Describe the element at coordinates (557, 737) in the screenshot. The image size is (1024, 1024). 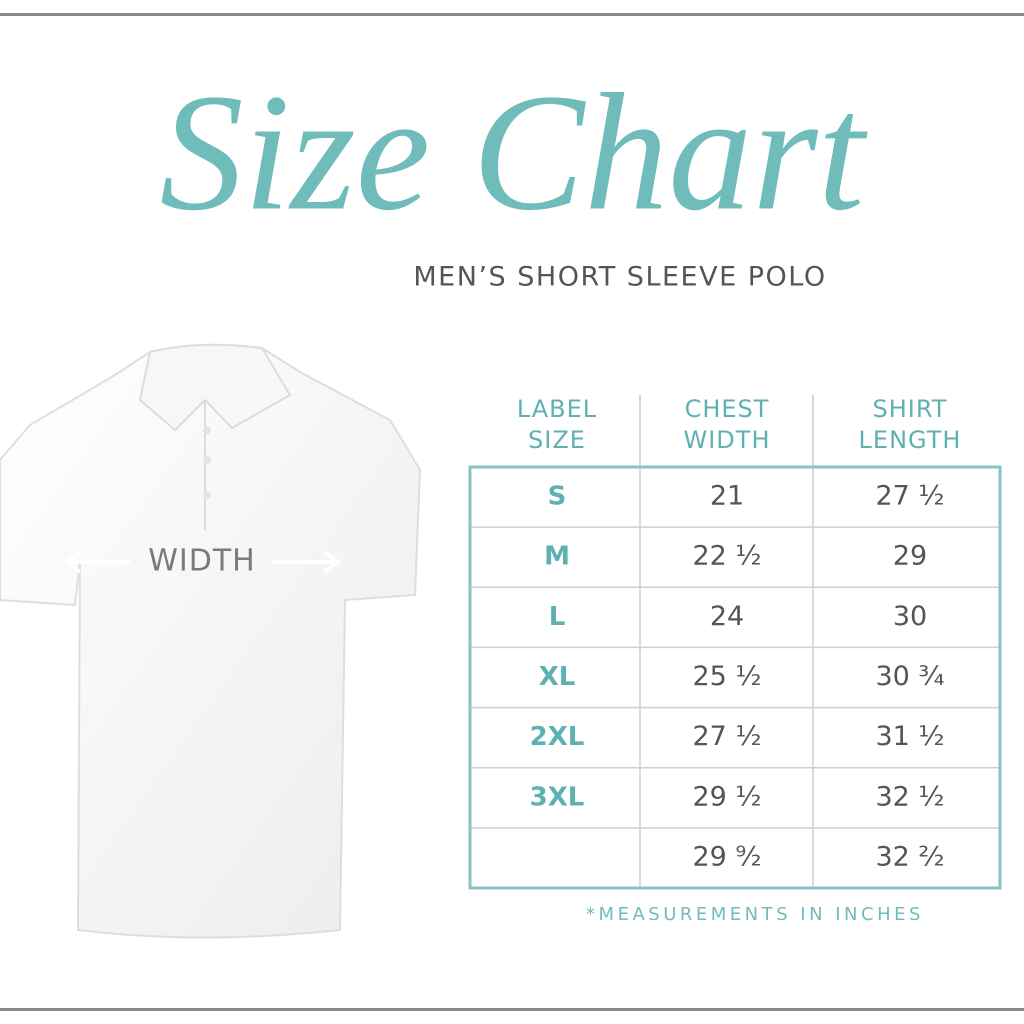
I see `size-label: 2XL` at that location.